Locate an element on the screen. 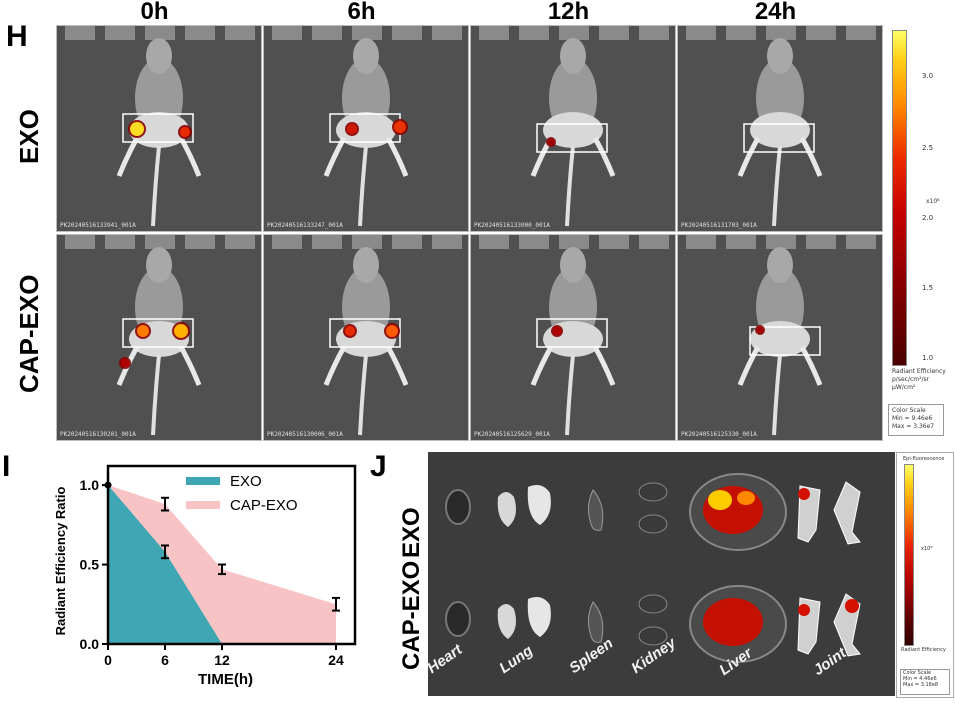 Image resolution: width=955 pixels, height=703 pixels. mouse-image-tile: PK20240516133247_001A is located at coordinates (366, 128).